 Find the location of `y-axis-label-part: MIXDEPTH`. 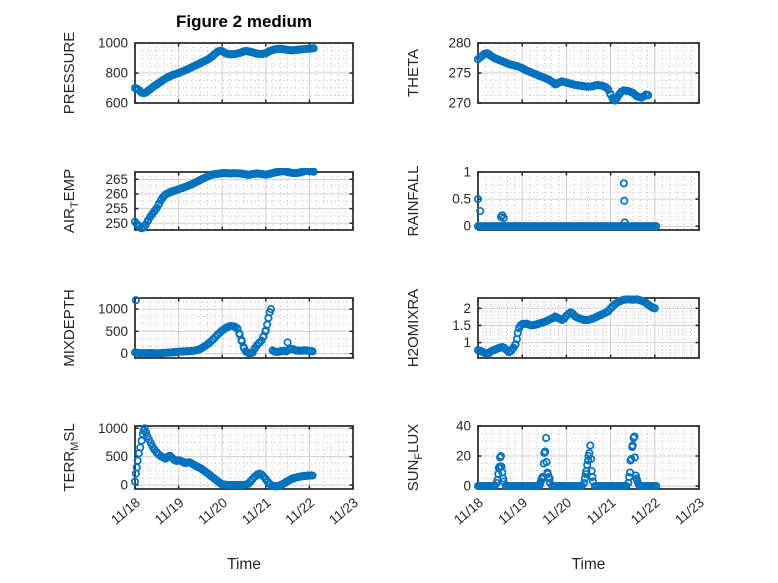

y-axis-label-part: MIXDEPTH is located at coordinates (69, 328).